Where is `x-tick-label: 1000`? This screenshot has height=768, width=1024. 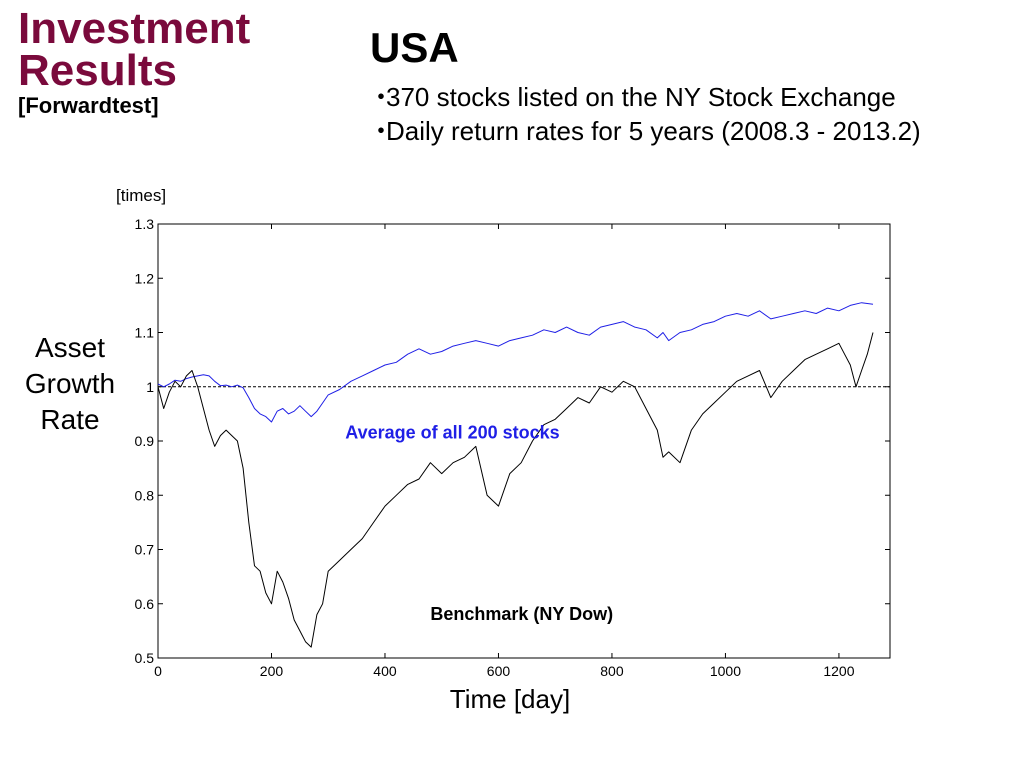 x-tick-label: 1000 is located at coordinates (725, 671).